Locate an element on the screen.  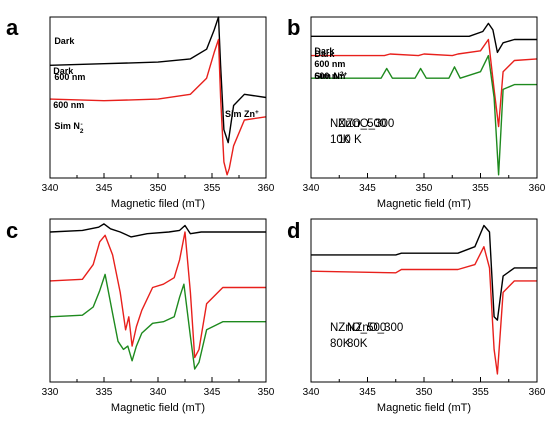
panel-letter: a is located at coordinates (12, 27).